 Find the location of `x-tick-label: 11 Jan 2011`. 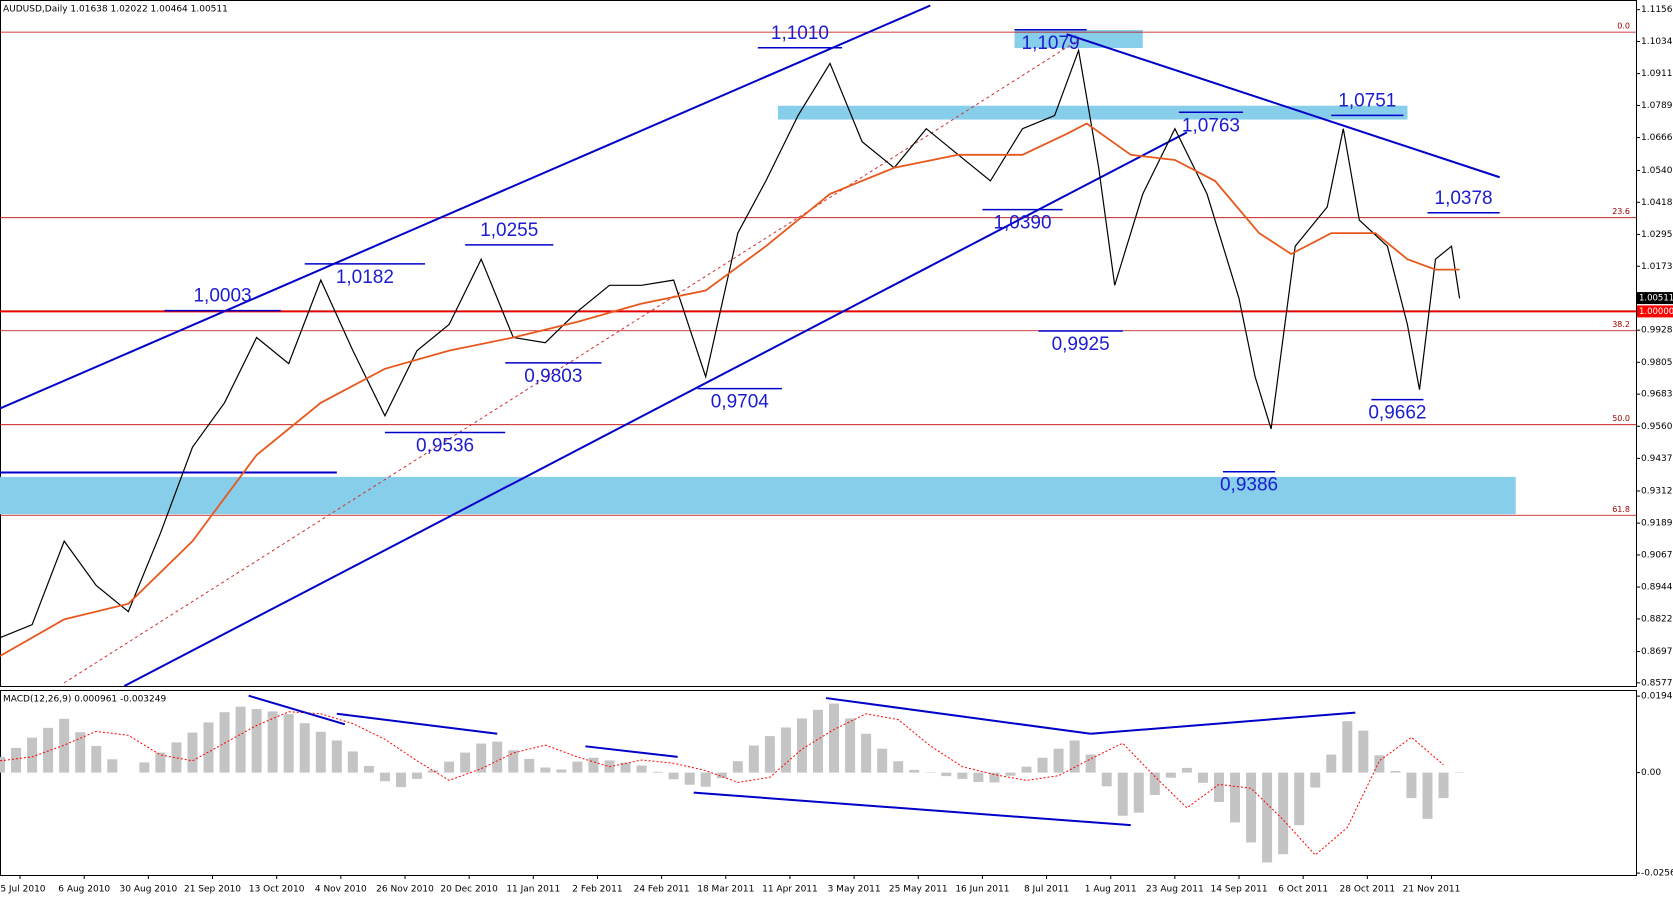

x-tick-label: 11 Jan 2011 is located at coordinates (533, 890).